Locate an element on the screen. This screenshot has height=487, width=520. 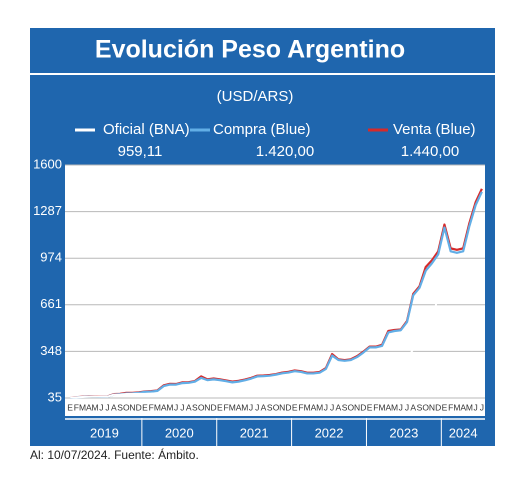
year-label: 2023 is located at coordinates (403, 432).